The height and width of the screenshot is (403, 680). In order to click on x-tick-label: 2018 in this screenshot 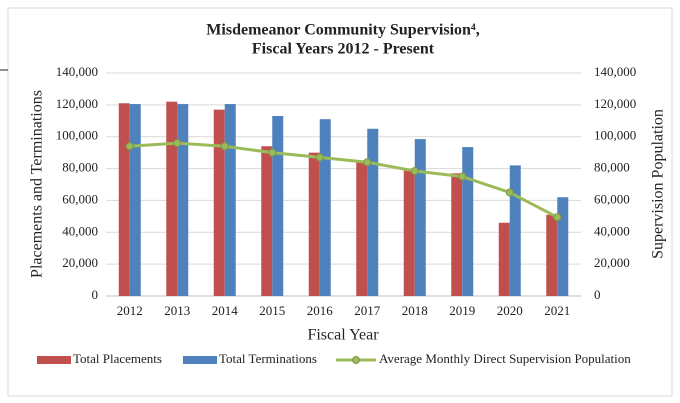, I will do `click(415, 310)`.